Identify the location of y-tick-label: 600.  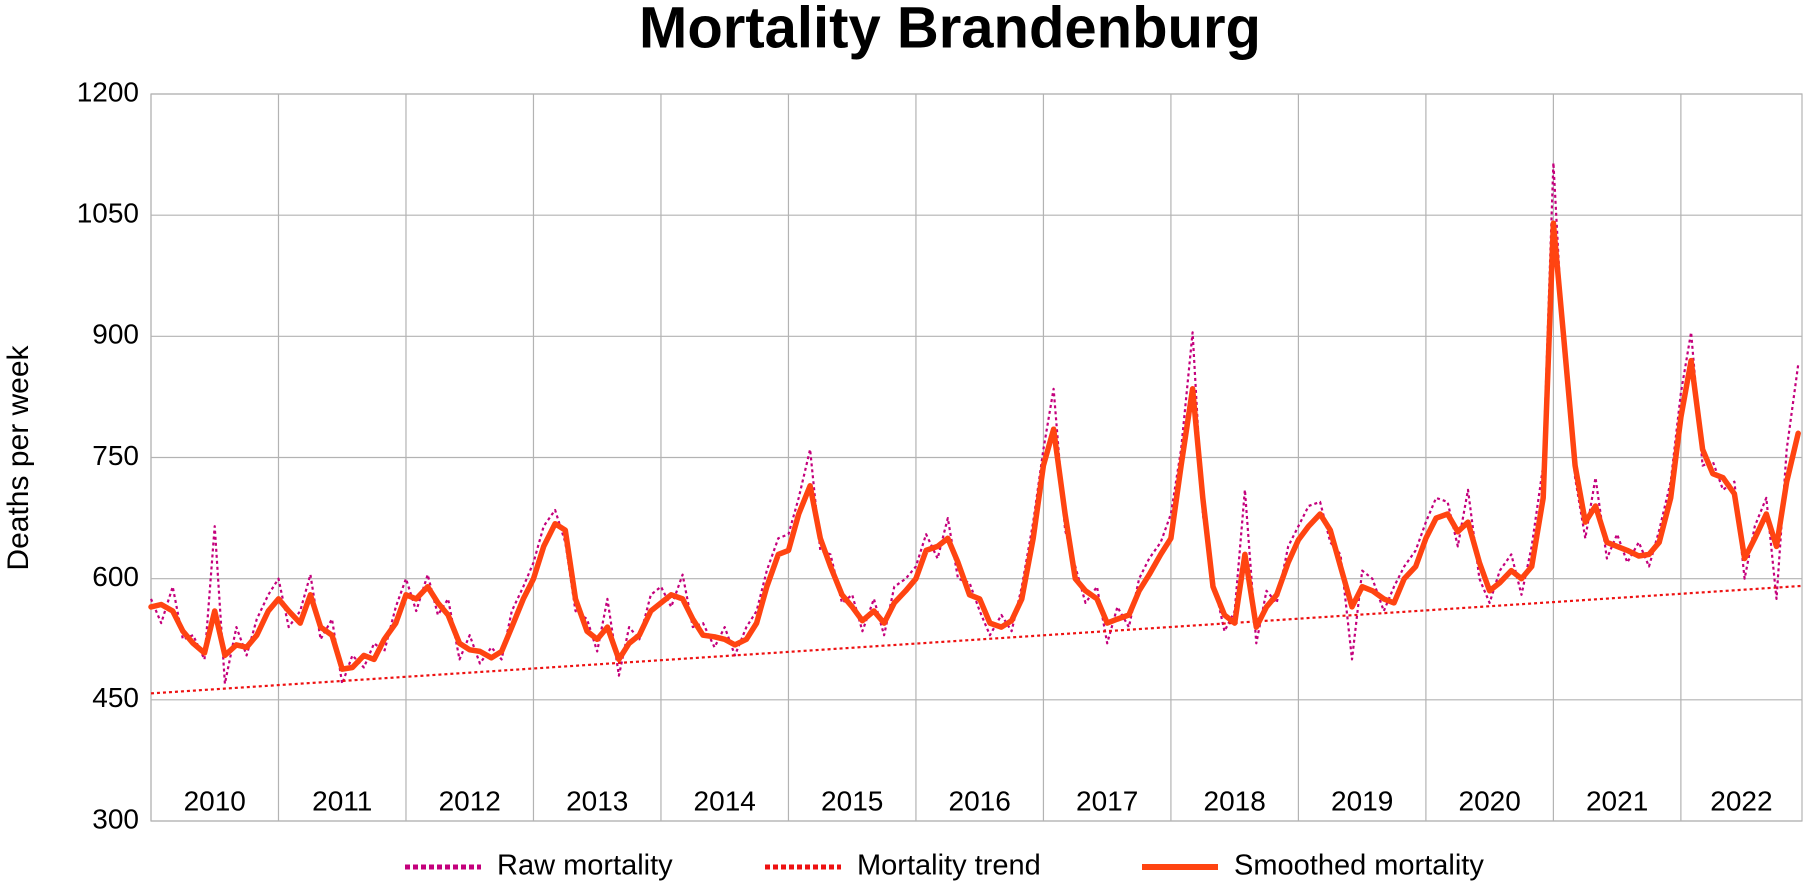
(115, 576).